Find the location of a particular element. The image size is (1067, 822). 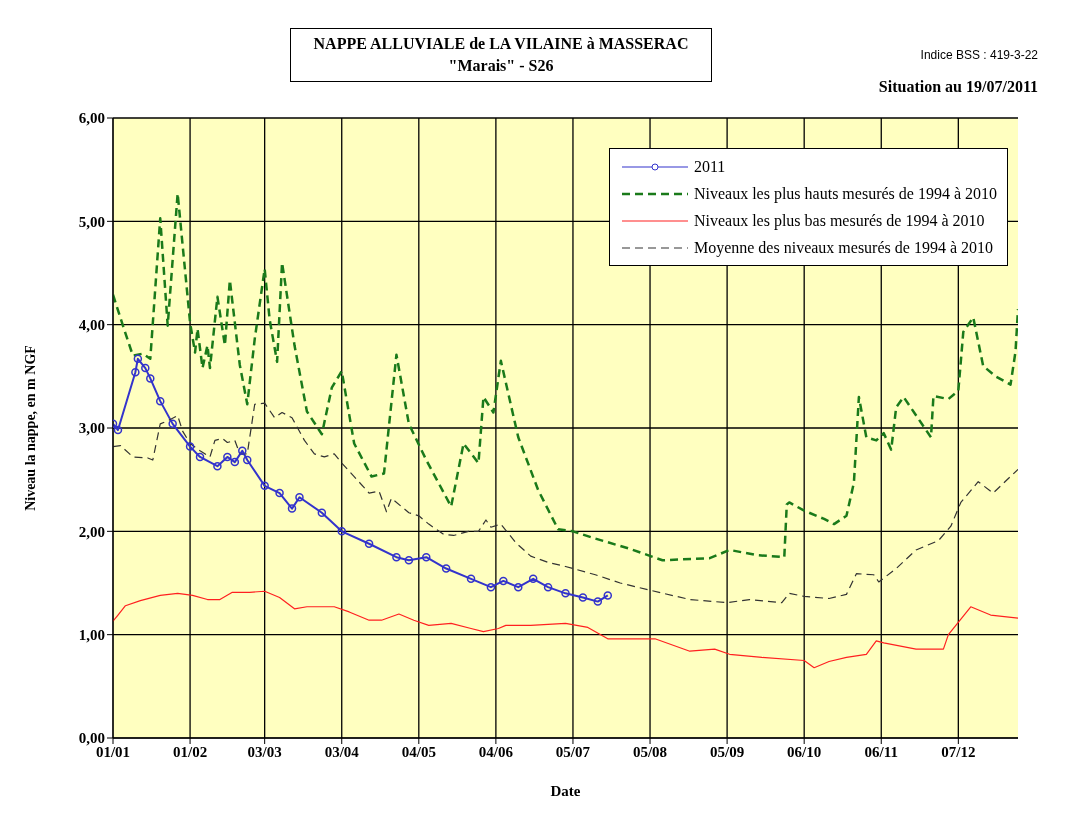

legend-label: Niveaux les plus bas mesurés de 1994 à 2010 is located at coordinates (839, 221).